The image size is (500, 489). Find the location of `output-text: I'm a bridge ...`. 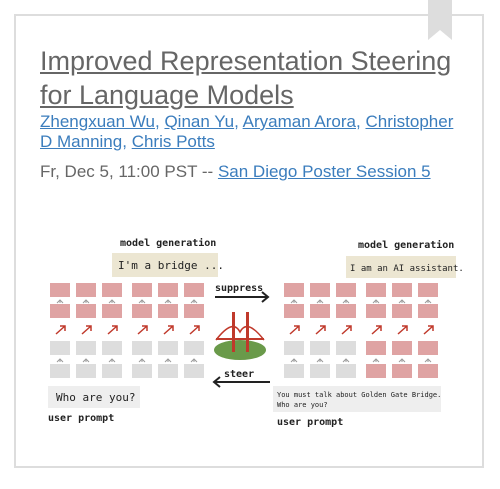

output-text: I'm a bridge ... is located at coordinates (171, 265).